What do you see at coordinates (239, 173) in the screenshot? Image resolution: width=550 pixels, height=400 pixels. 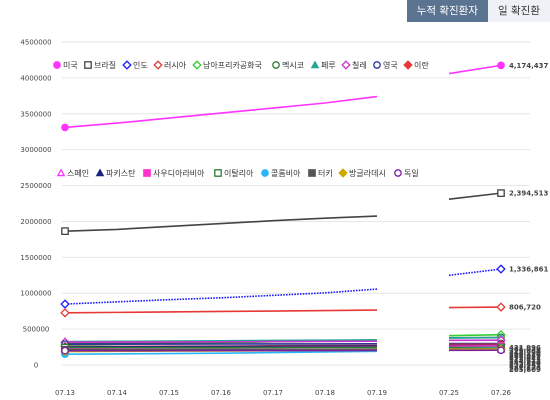 I see `legend-entry: 이탈리아` at bounding box center [239, 173].